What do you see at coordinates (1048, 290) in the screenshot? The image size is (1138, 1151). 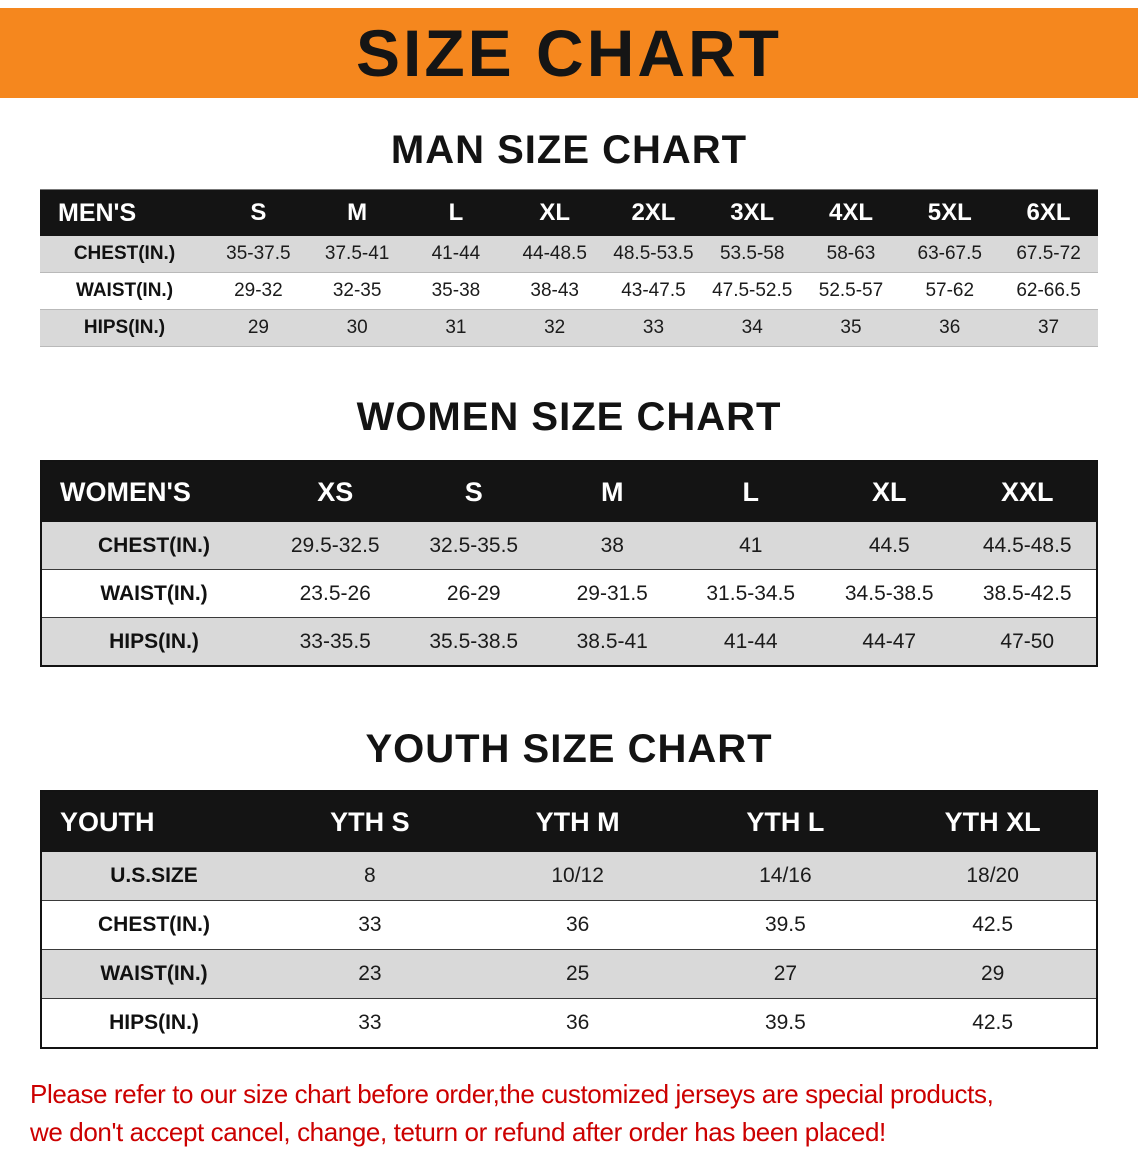 I see `size-value-cell: 62-66.5` at bounding box center [1048, 290].